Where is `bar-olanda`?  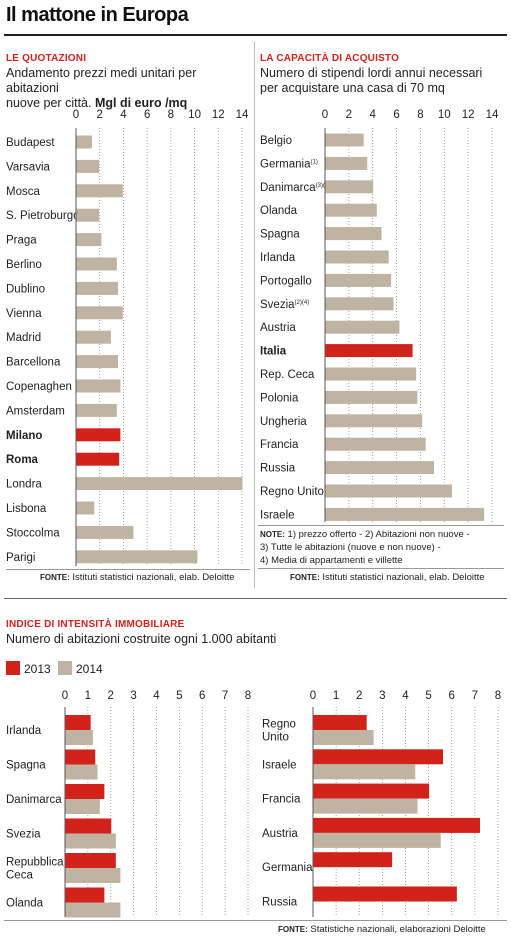
bar-olanda is located at coordinates (351, 210).